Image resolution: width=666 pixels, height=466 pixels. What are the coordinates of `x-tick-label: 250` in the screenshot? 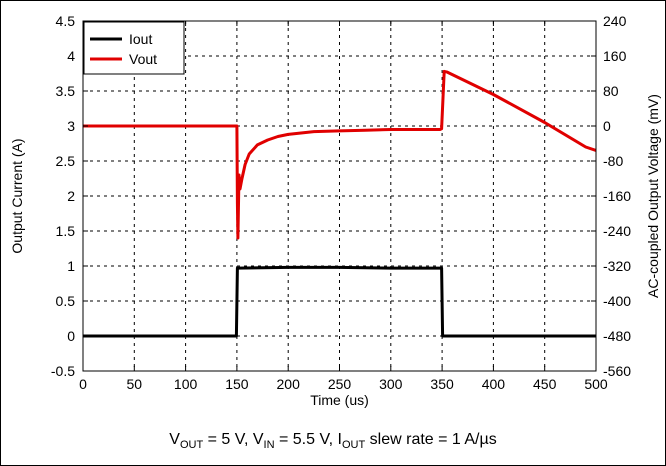 It's located at (340, 384).